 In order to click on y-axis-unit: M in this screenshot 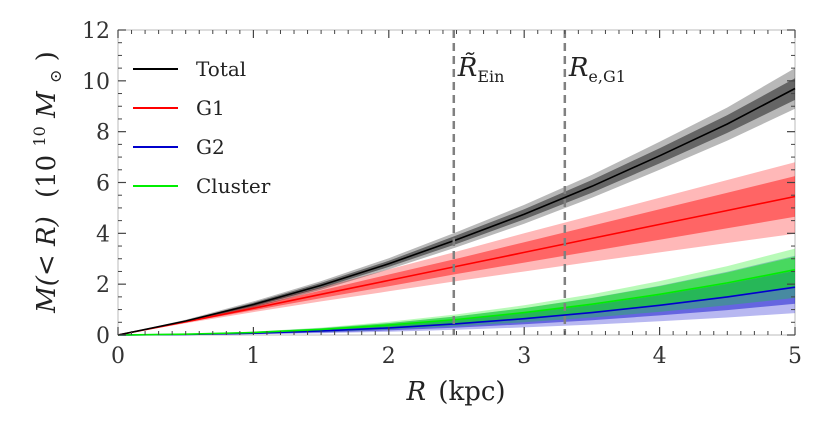, I will do `click(47, 104)`.